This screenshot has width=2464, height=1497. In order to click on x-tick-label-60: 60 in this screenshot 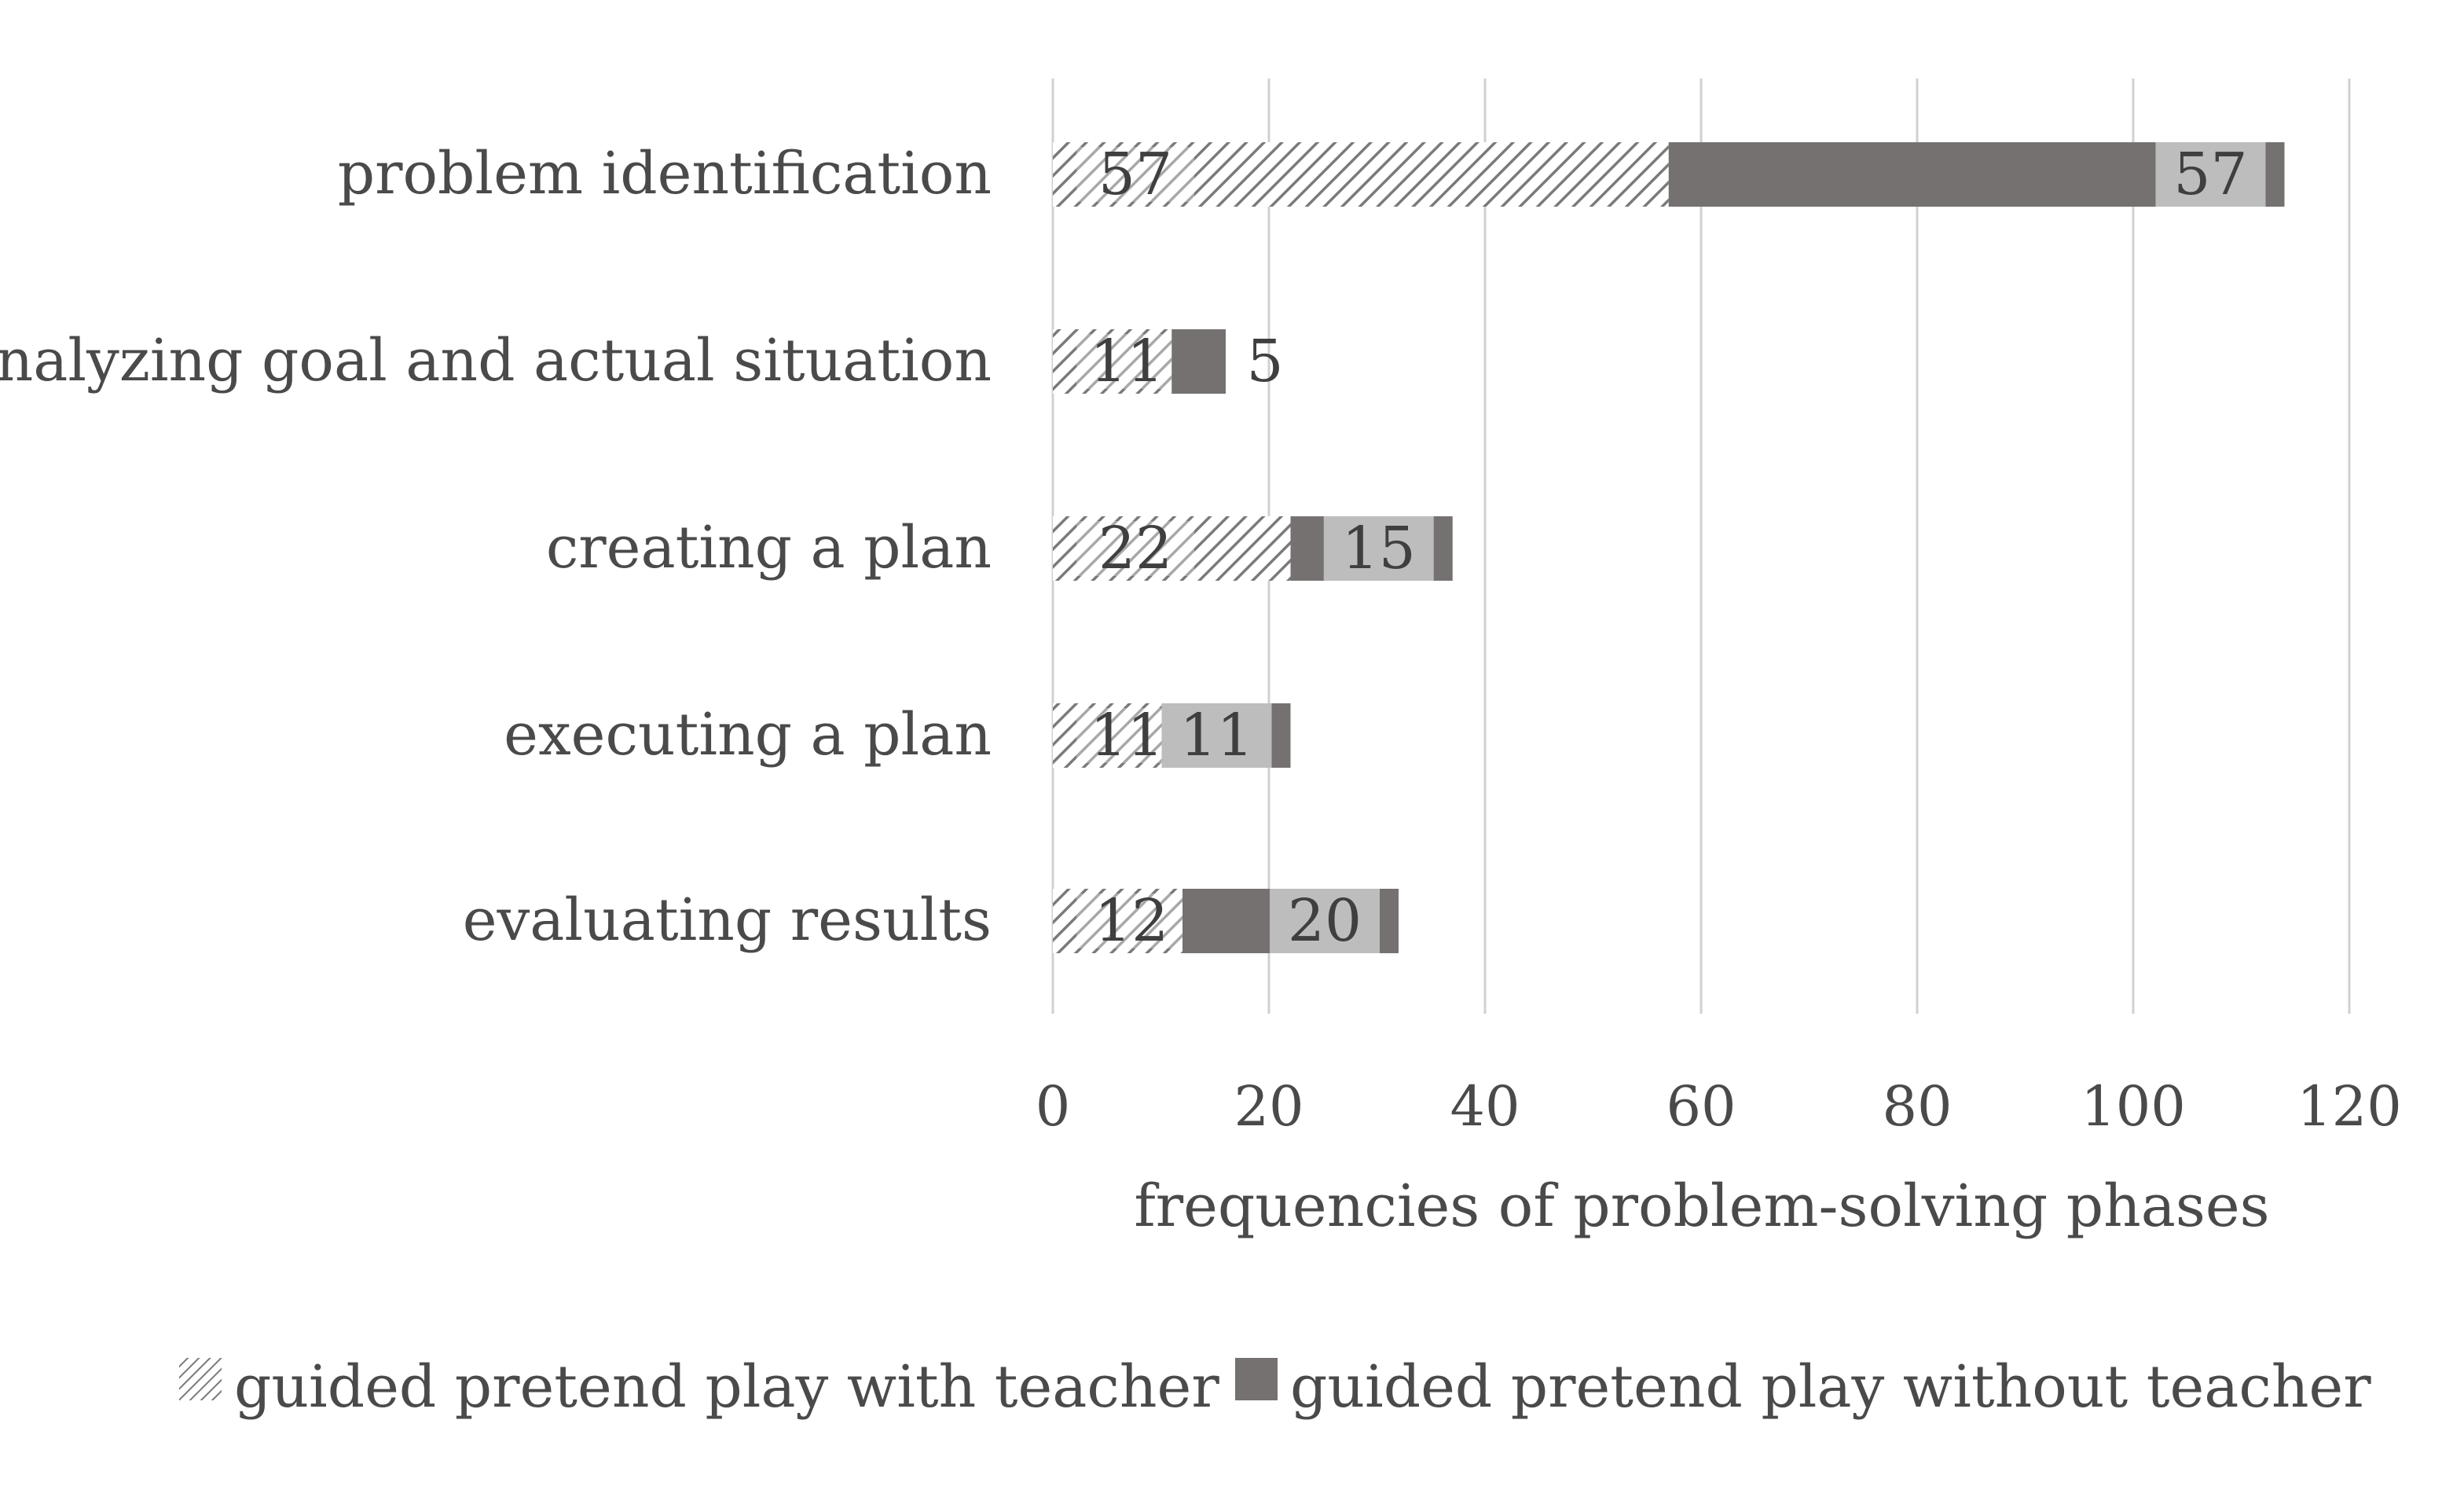, I will do `click(1701, 1107)`.